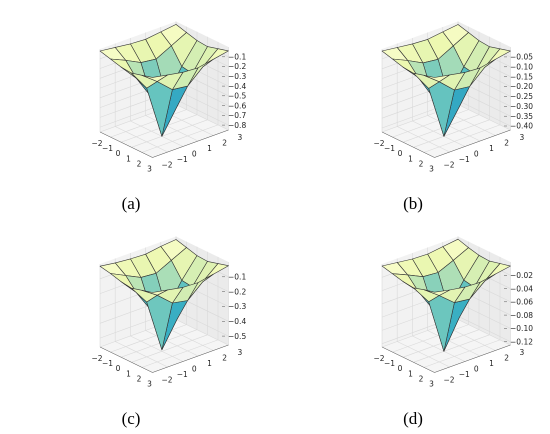  I want to click on z-tick-label: −0.12, so click(521, 341).